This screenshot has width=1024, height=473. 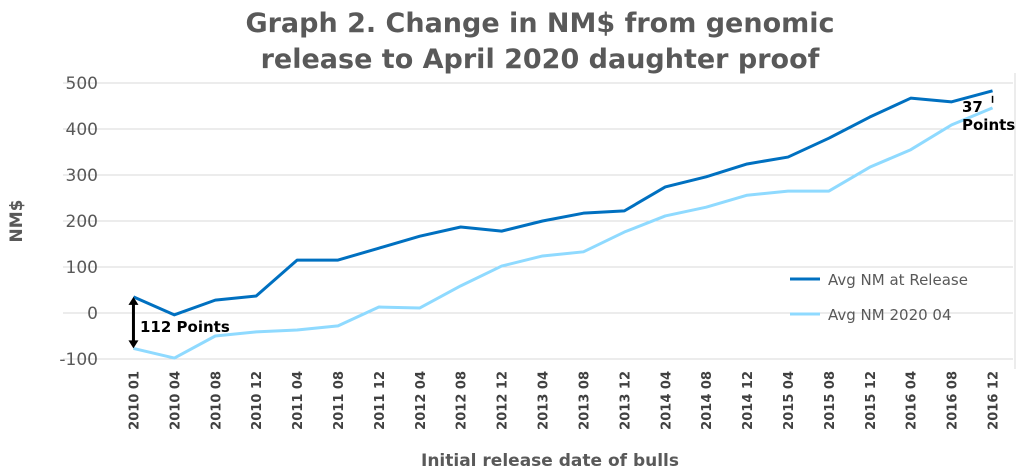 I want to click on x-tick-label: 2013 08, so click(x=584, y=400).